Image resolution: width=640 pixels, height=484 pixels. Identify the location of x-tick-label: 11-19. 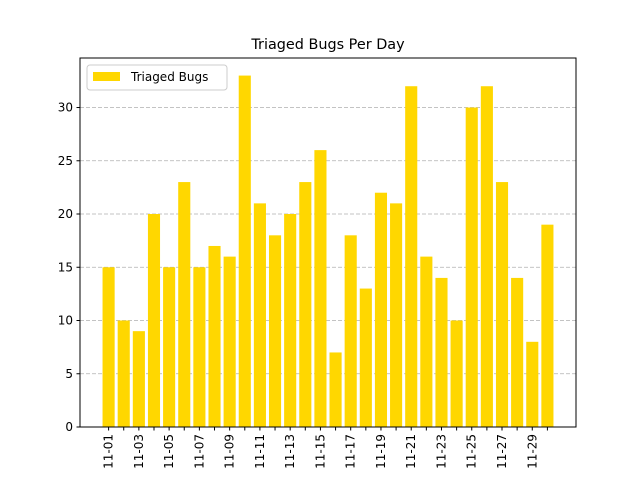
(381, 451).